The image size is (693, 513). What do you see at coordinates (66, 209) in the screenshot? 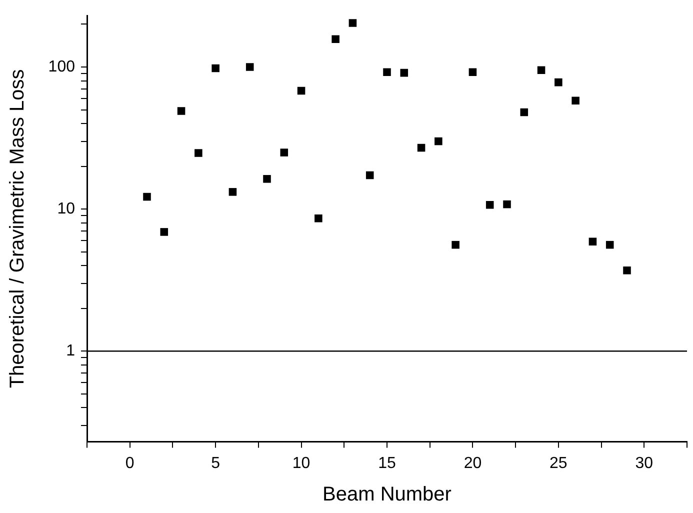
I see `y-tick-label: 10` at bounding box center [66, 209].